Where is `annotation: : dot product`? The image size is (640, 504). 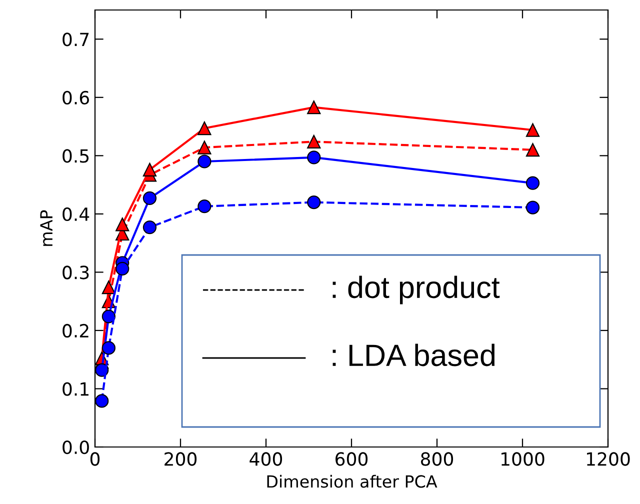 annotation: : dot product is located at coordinates (416, 290).